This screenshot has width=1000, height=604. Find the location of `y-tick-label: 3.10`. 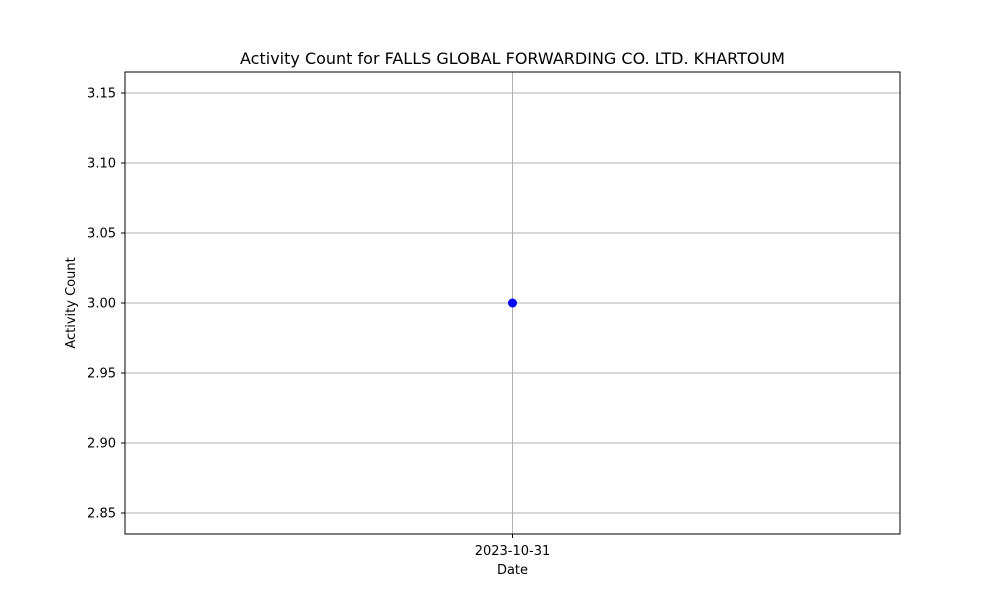

y-tick-label: 3.10 is located at coordinates (101, 164).